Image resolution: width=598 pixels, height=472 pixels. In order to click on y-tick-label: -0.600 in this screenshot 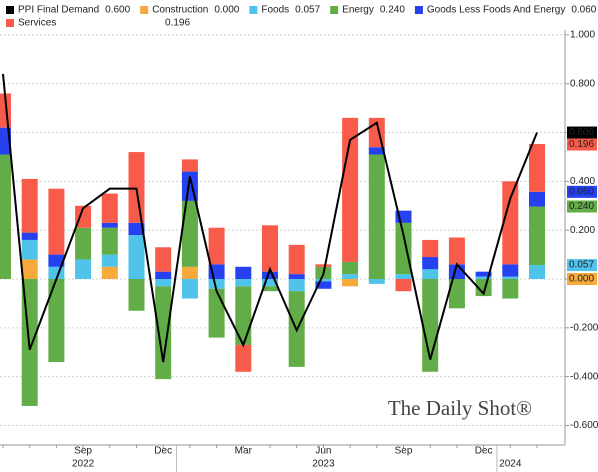, I will do `click(584, 425)`.